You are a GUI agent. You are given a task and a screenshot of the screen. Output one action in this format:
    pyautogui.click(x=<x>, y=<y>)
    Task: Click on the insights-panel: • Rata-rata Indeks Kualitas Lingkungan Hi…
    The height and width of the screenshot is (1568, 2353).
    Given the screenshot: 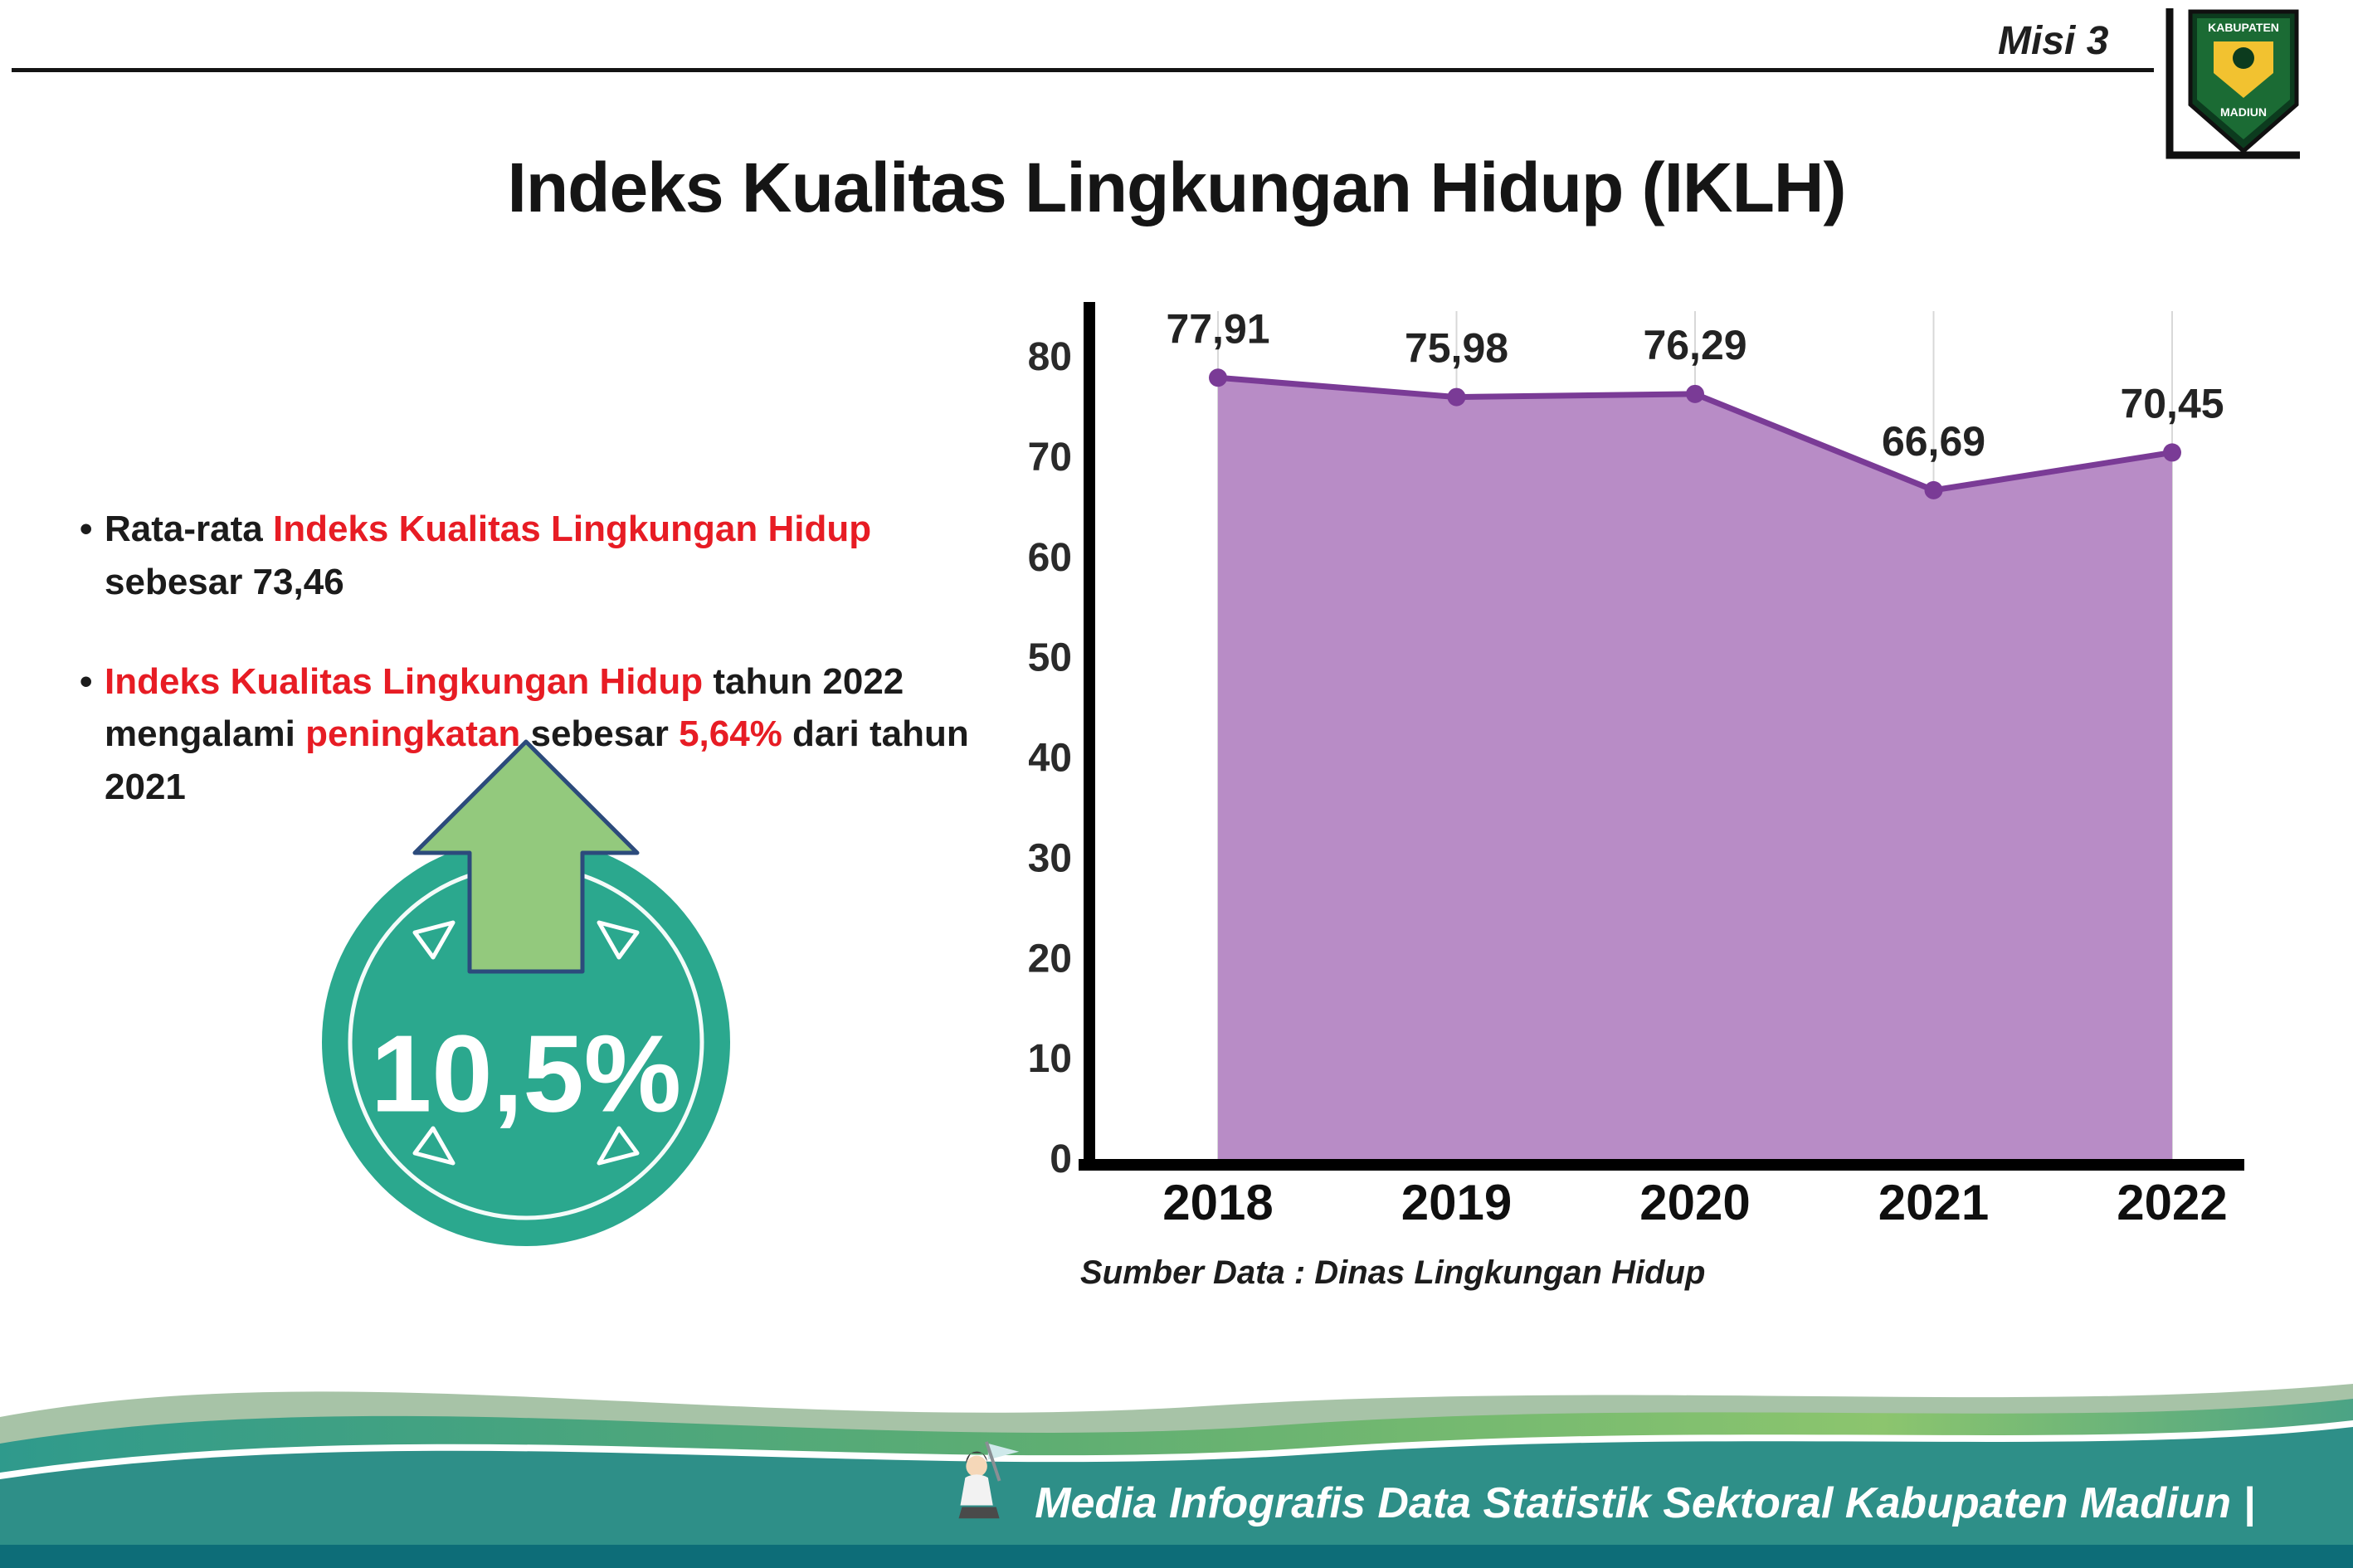 What is the action you would take?
    pyautogui.click(x=548, y=658)
    